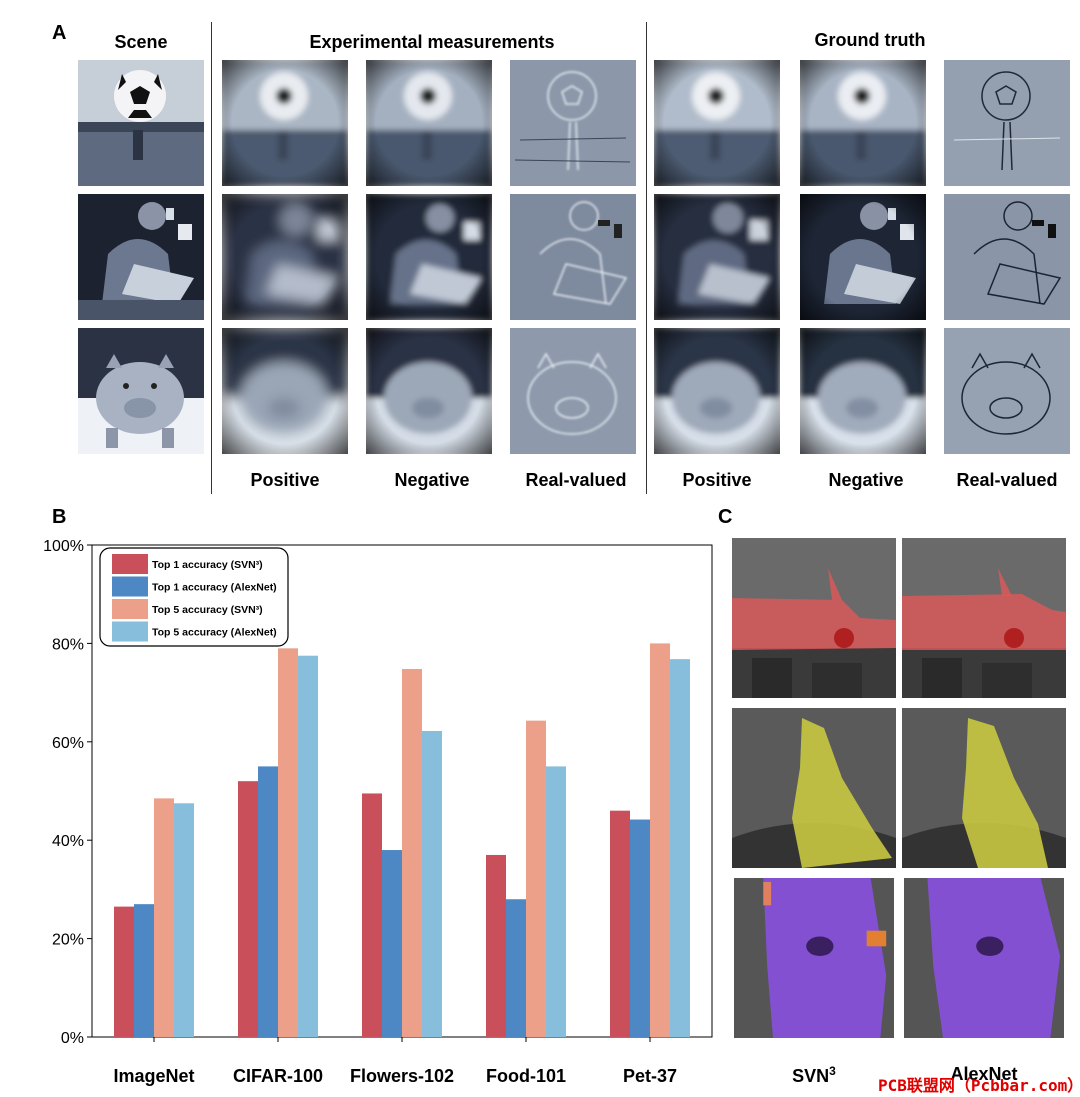  I want to click on col-label-alexnet: AlexNet, so click(984, 1074).